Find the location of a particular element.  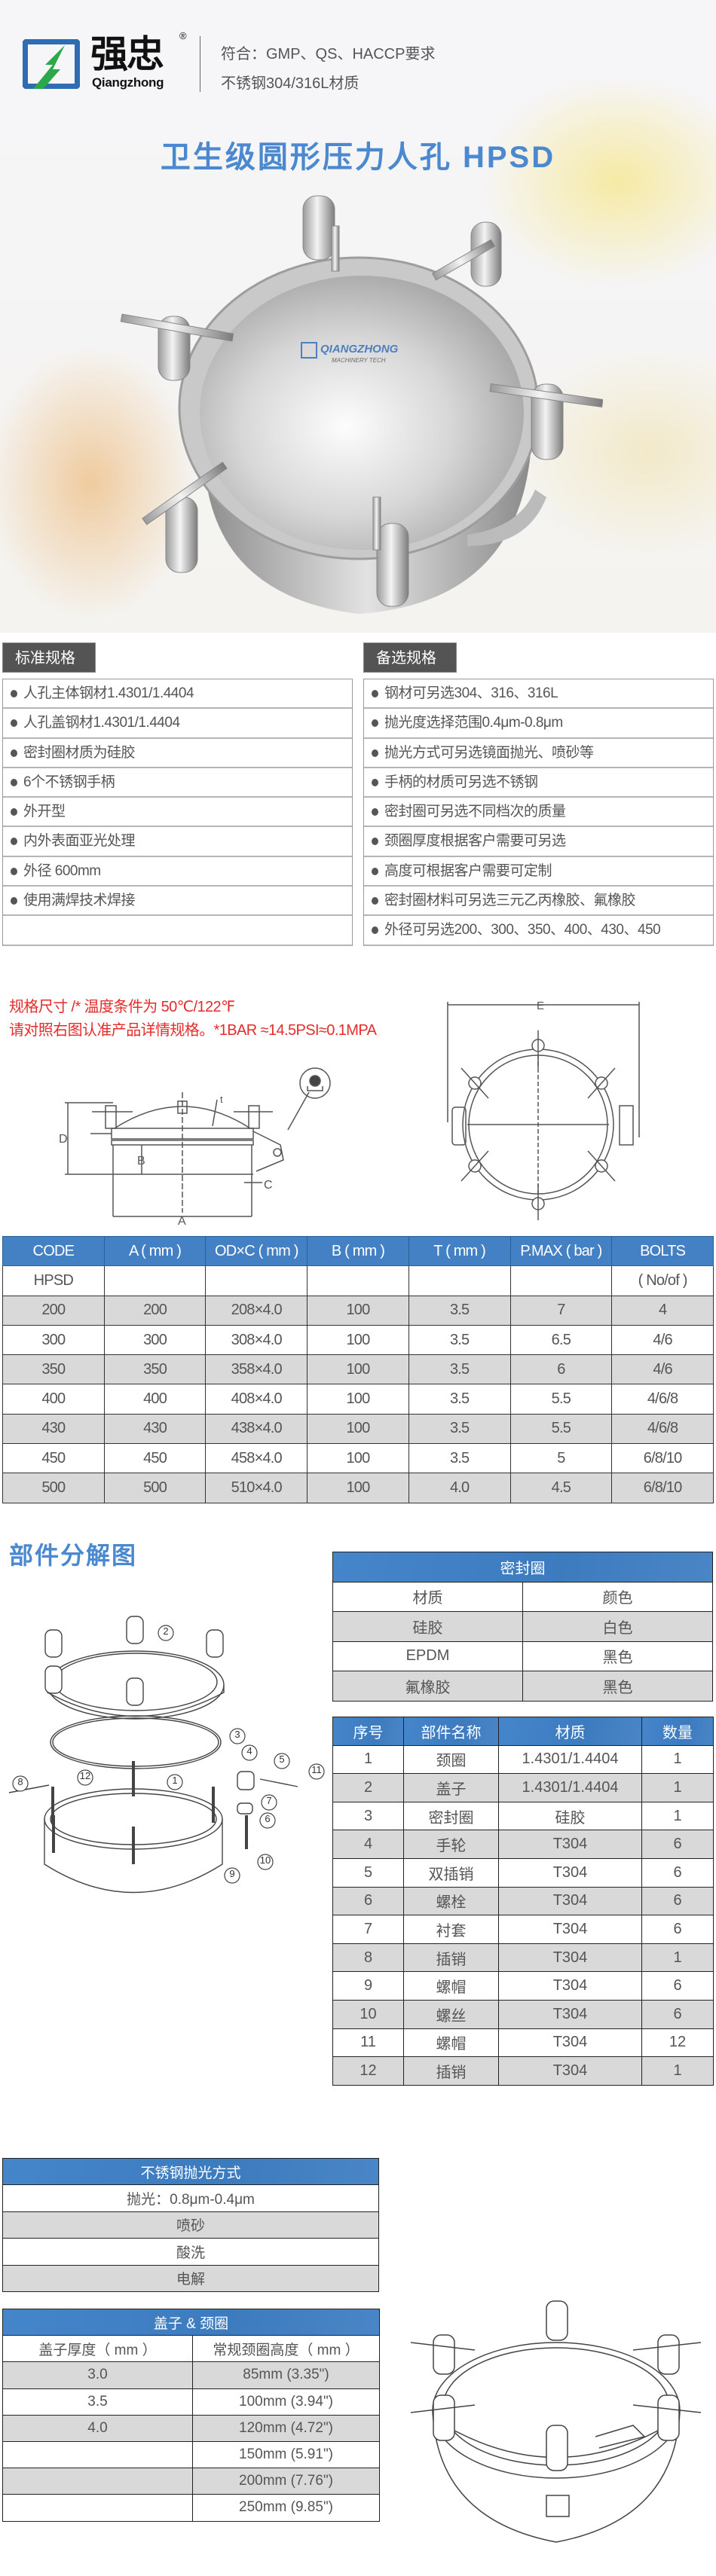

table-cell: 2 is located at coordinates (368, 1788).